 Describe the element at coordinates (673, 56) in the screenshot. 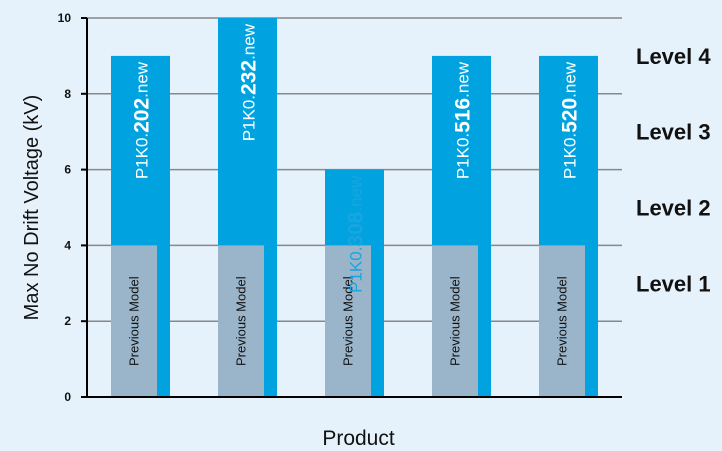

I see `level-label: Level 4` at that location.